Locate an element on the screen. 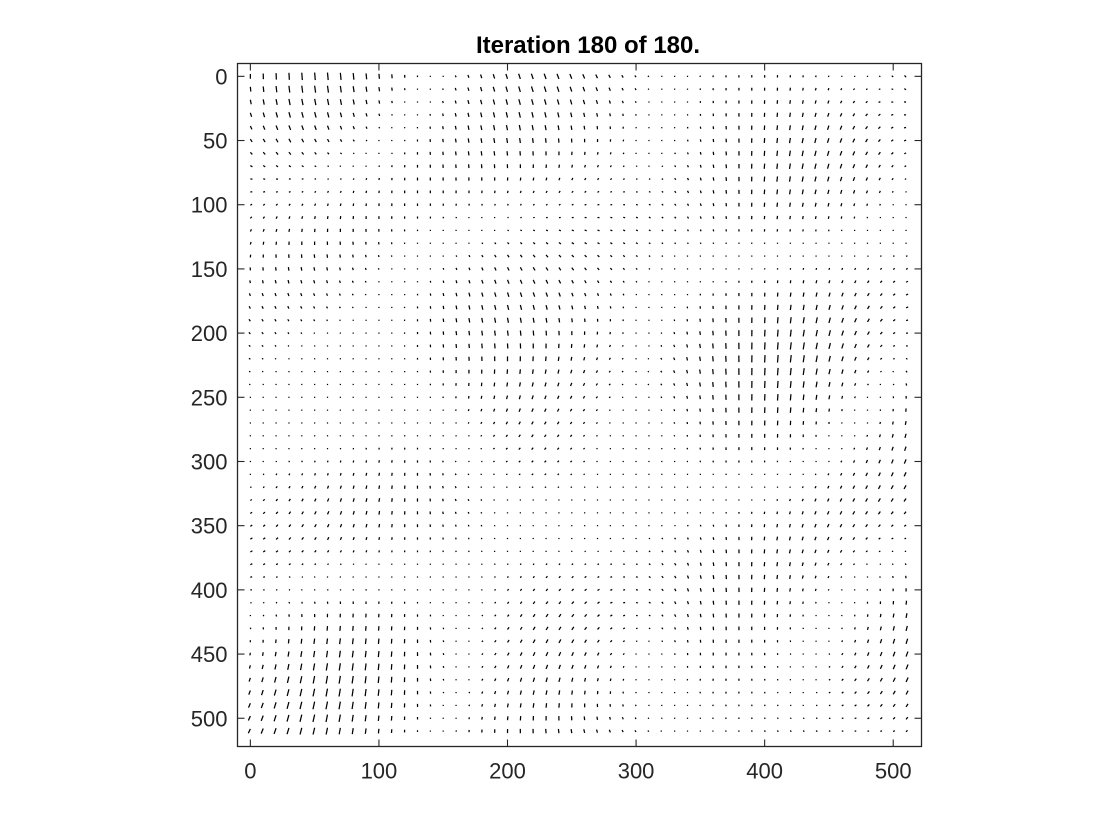 This screenshot has height=840, width=1120. x-tick-label: 100 is located at coordinates (379, 771).